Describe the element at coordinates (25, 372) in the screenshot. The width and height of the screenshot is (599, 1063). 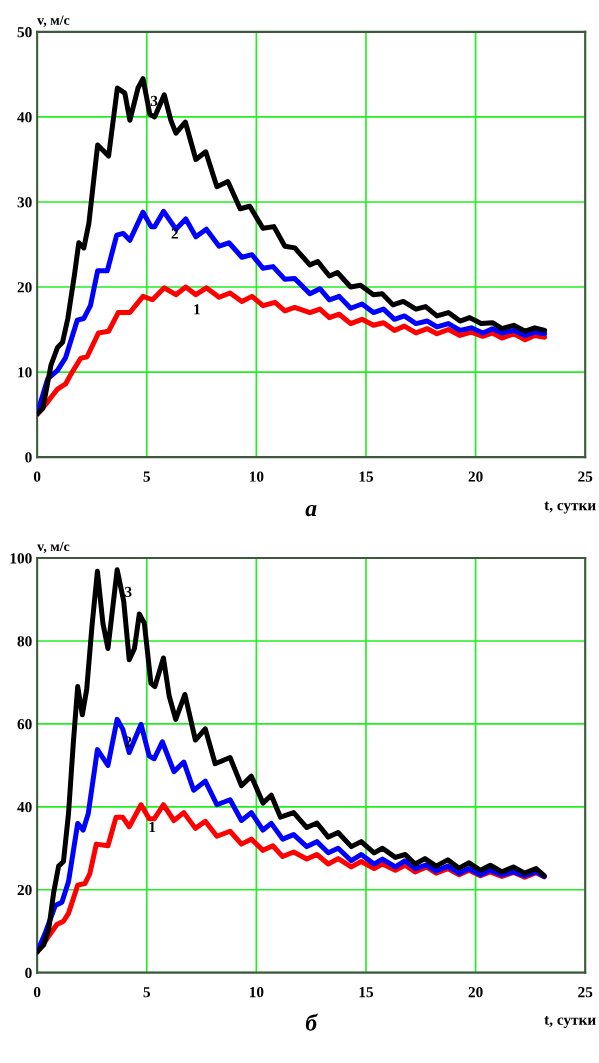
I see `y-tick-label: 10` at that location.